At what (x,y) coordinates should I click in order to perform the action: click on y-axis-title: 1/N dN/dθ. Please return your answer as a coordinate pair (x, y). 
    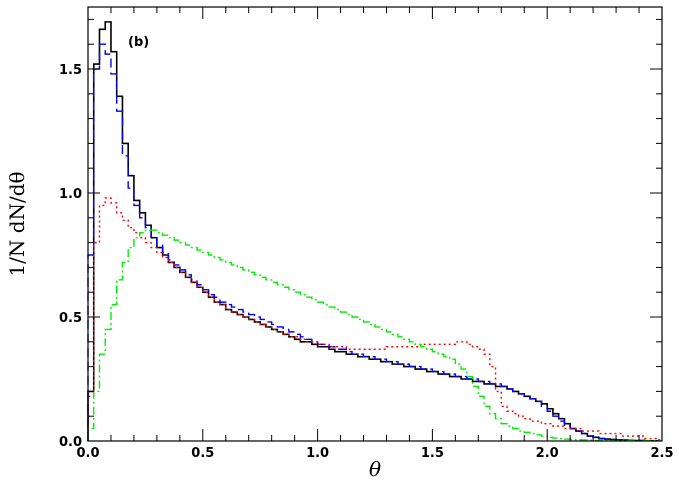
    Looking at the image, I should click on (17, 223).